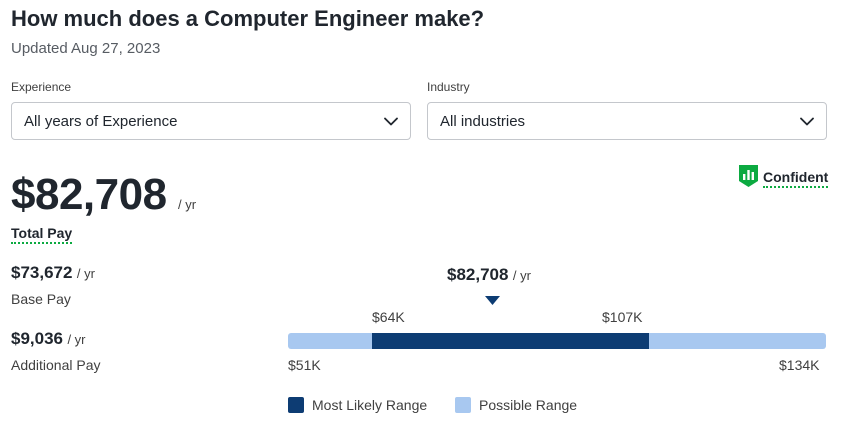 The image size is (853, 430). I want to click on industry-select: All industries, so click(627, 121).